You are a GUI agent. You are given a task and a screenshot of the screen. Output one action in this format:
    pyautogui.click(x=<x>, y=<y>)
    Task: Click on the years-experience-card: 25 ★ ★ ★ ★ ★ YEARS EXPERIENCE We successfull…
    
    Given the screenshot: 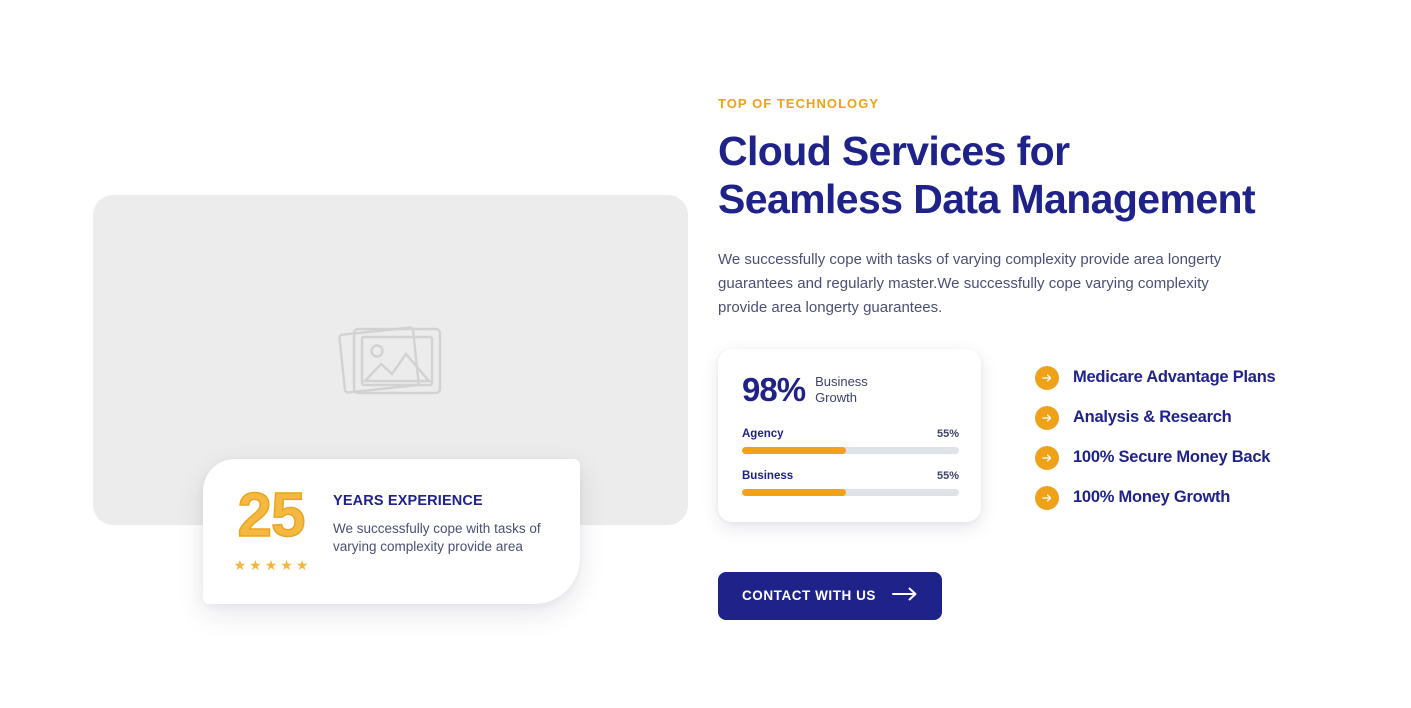 What is the action you would take?
    pyautogui.click(x=391, y=531)
    